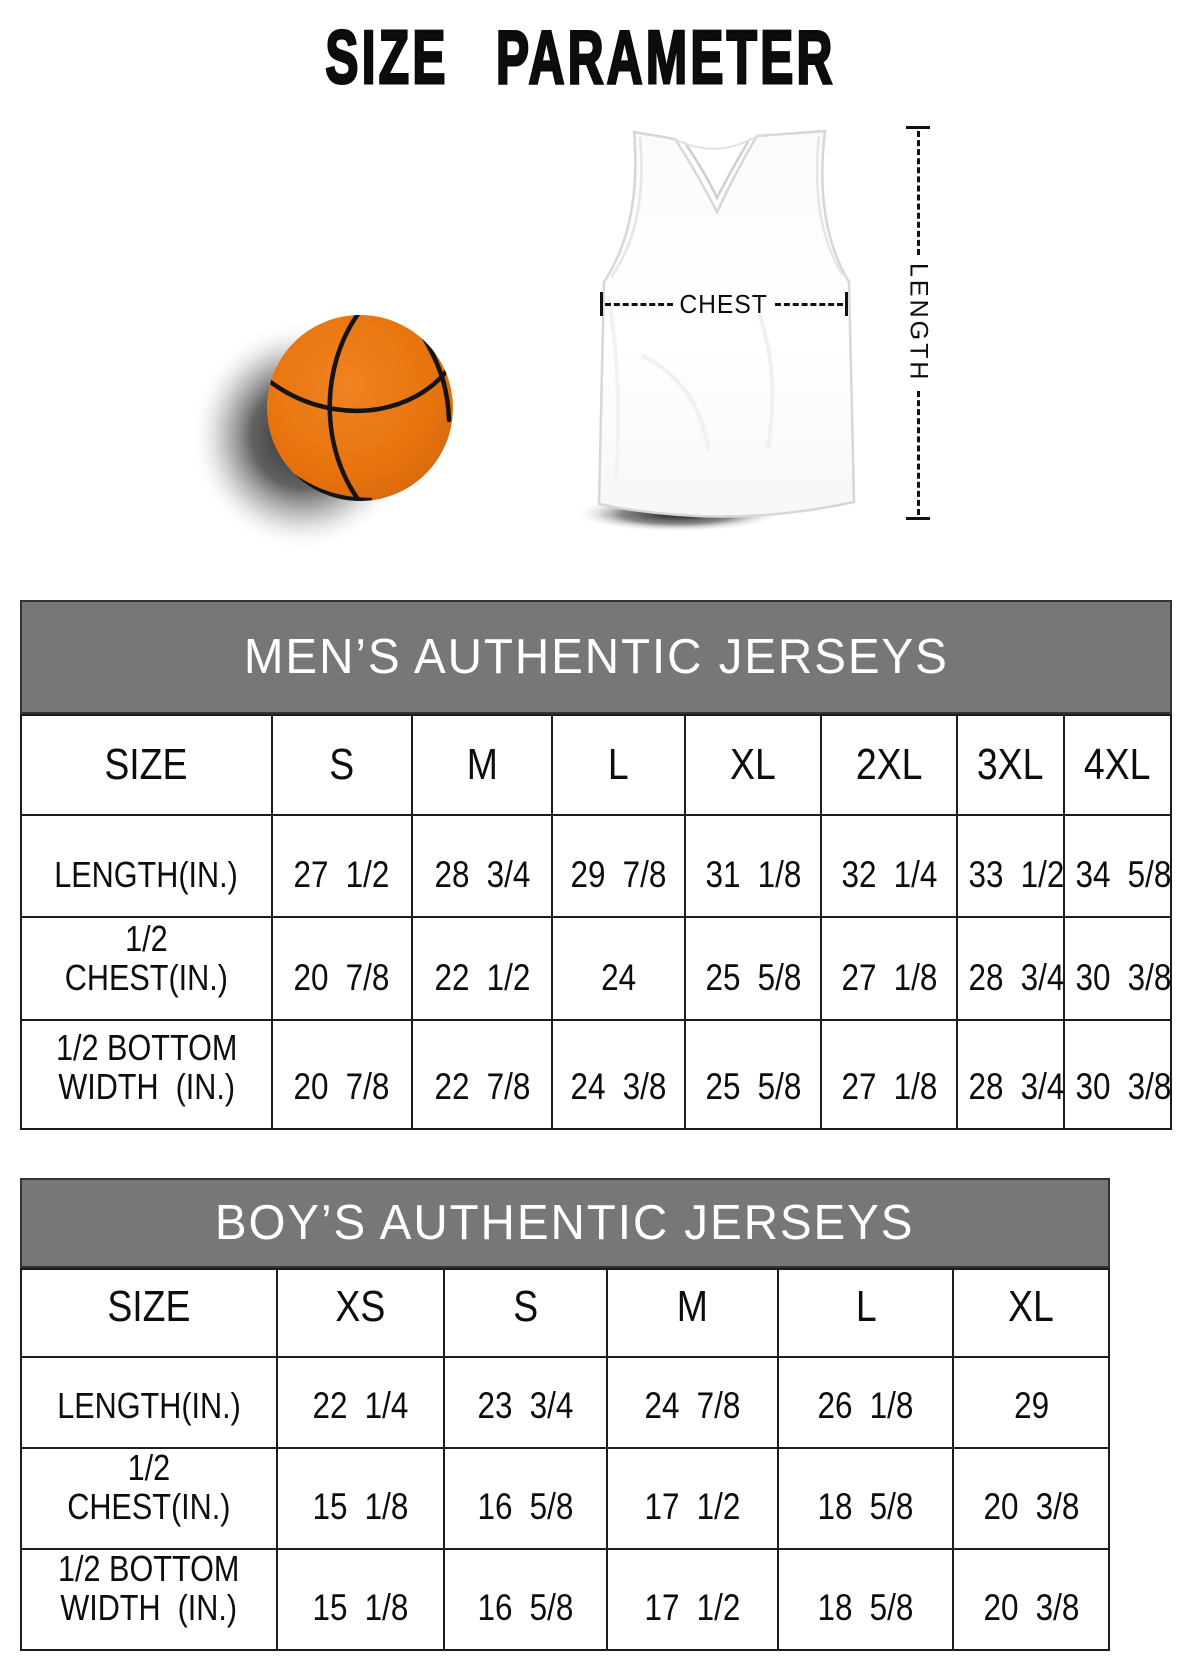  I want to click on basketball-icon, so click(340, 418).